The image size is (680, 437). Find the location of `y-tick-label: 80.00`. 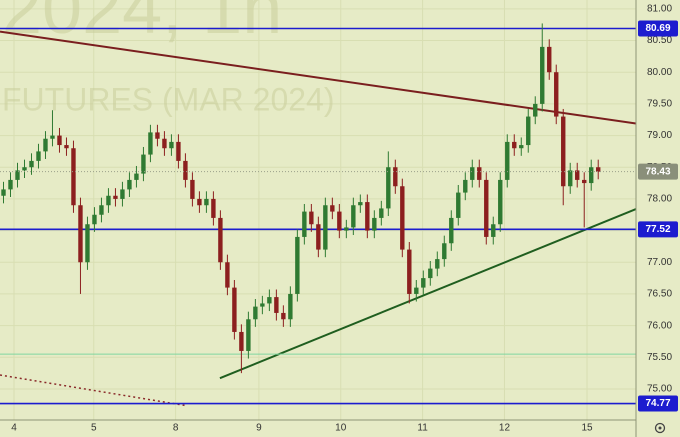

y-tick-label: 80.00 is located at coordinates (659, 72).